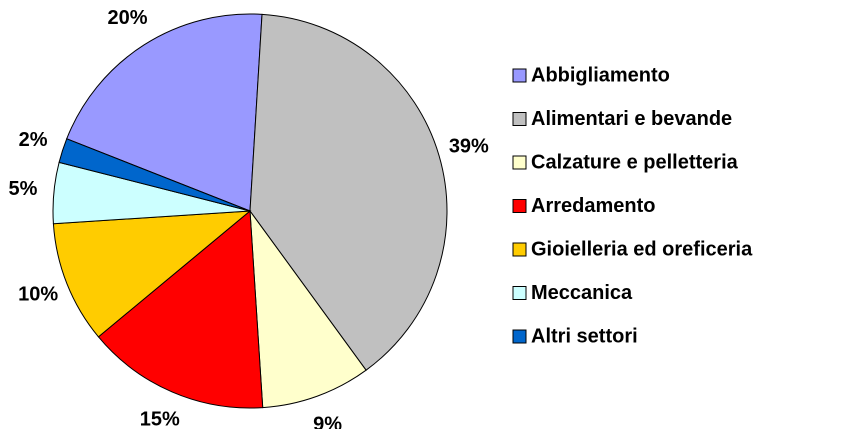  What do you see at coordinates (127, 18) in the screenshot?
I see `data-label: 20%` at bounding box center [127, 18].